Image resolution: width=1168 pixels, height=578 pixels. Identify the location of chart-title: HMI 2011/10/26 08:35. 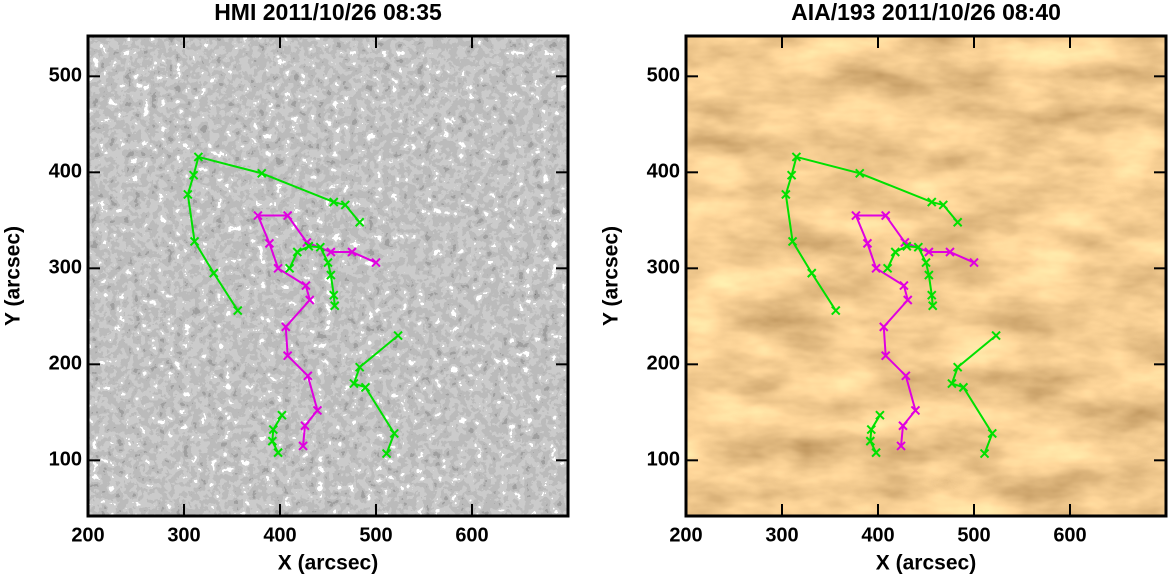
(328, 12).